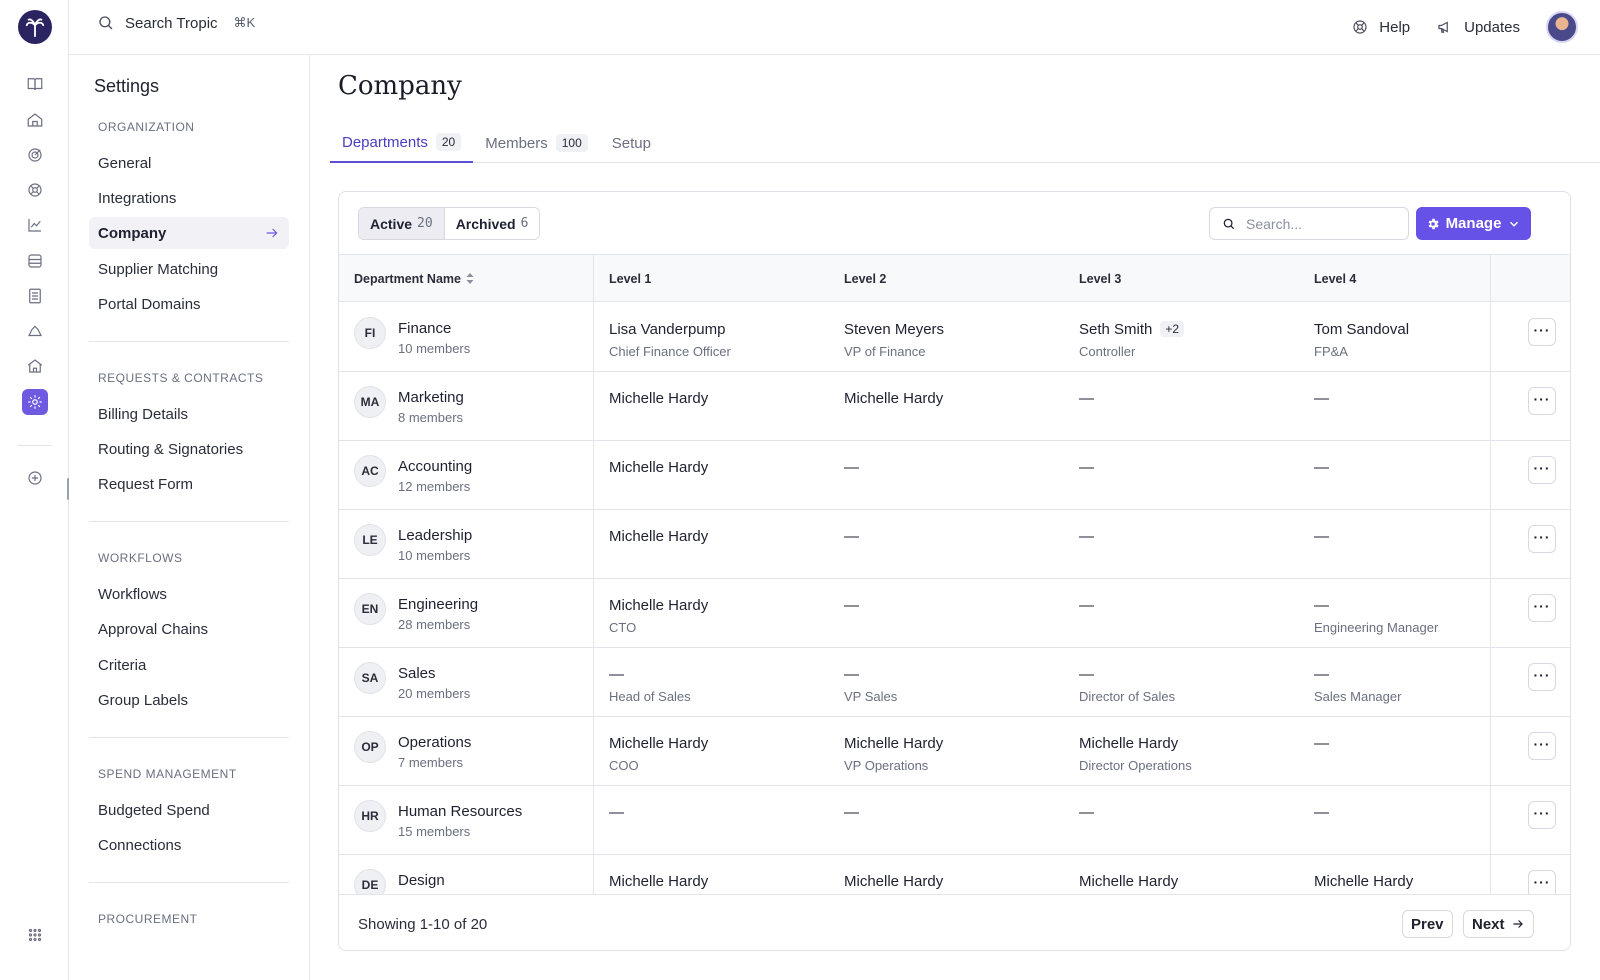 The image size is (1600, 980). I want to click on page-title: Company, so click(400, 86).